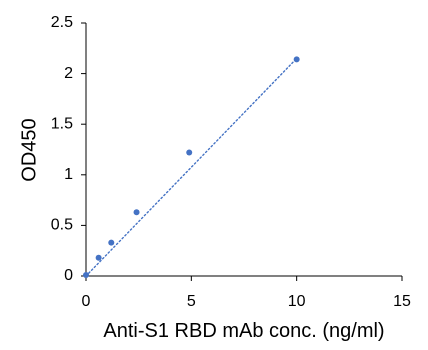  Describe the element at coordinates (62, 123) in the screenshot. I see `y-tick-label: 1.5` at that location.